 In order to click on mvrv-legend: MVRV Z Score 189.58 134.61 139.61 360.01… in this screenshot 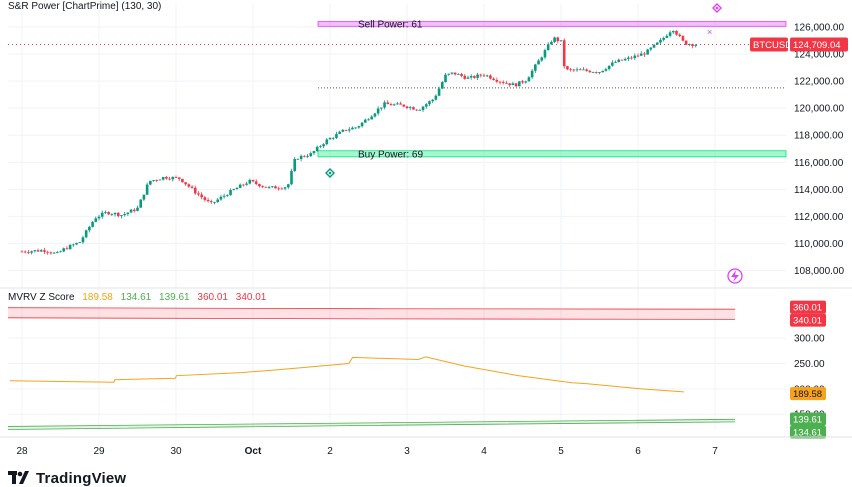, I will do `click(139, 297)`.